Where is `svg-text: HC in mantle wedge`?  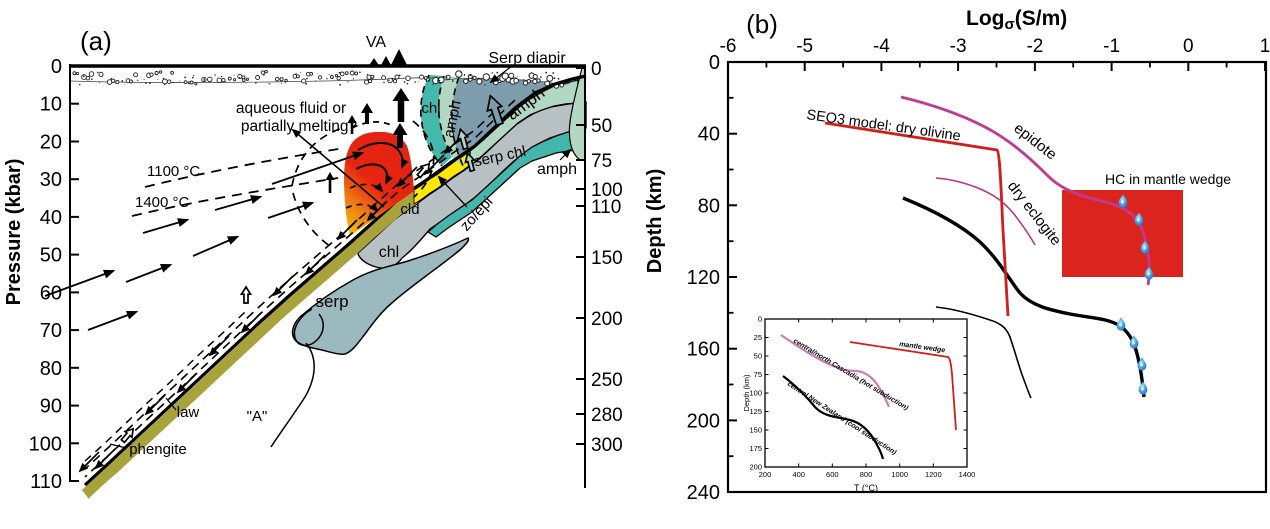 svg-text: HC in mantle wedge is located at coordinates (1168, 179).